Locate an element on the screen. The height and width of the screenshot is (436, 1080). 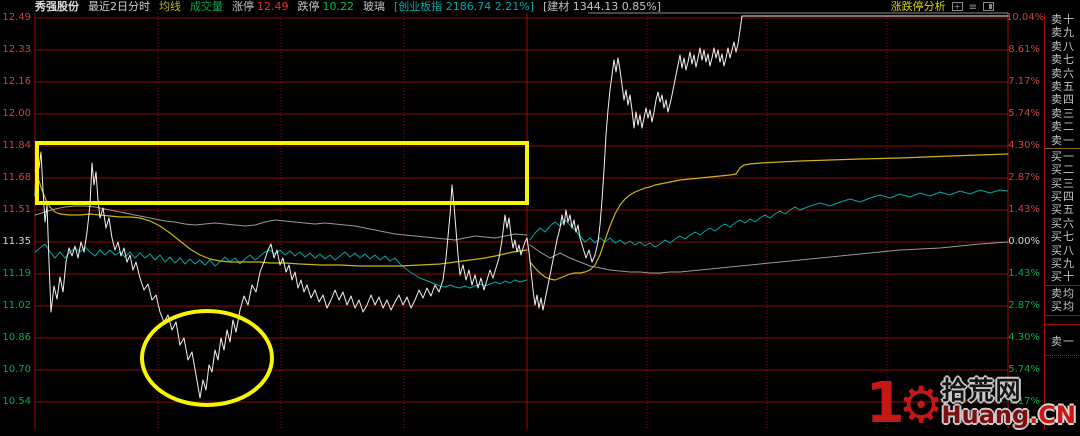
ladder-row-买五: 买五 is located at coordinates (1063, 210).